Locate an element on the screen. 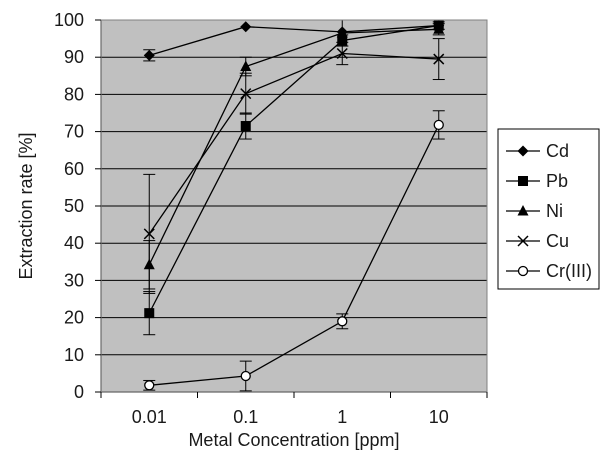 Image resolution: width=605 pixels, height=457 pixels. y-tick-label: 50 is located at coordinates (74, 206).